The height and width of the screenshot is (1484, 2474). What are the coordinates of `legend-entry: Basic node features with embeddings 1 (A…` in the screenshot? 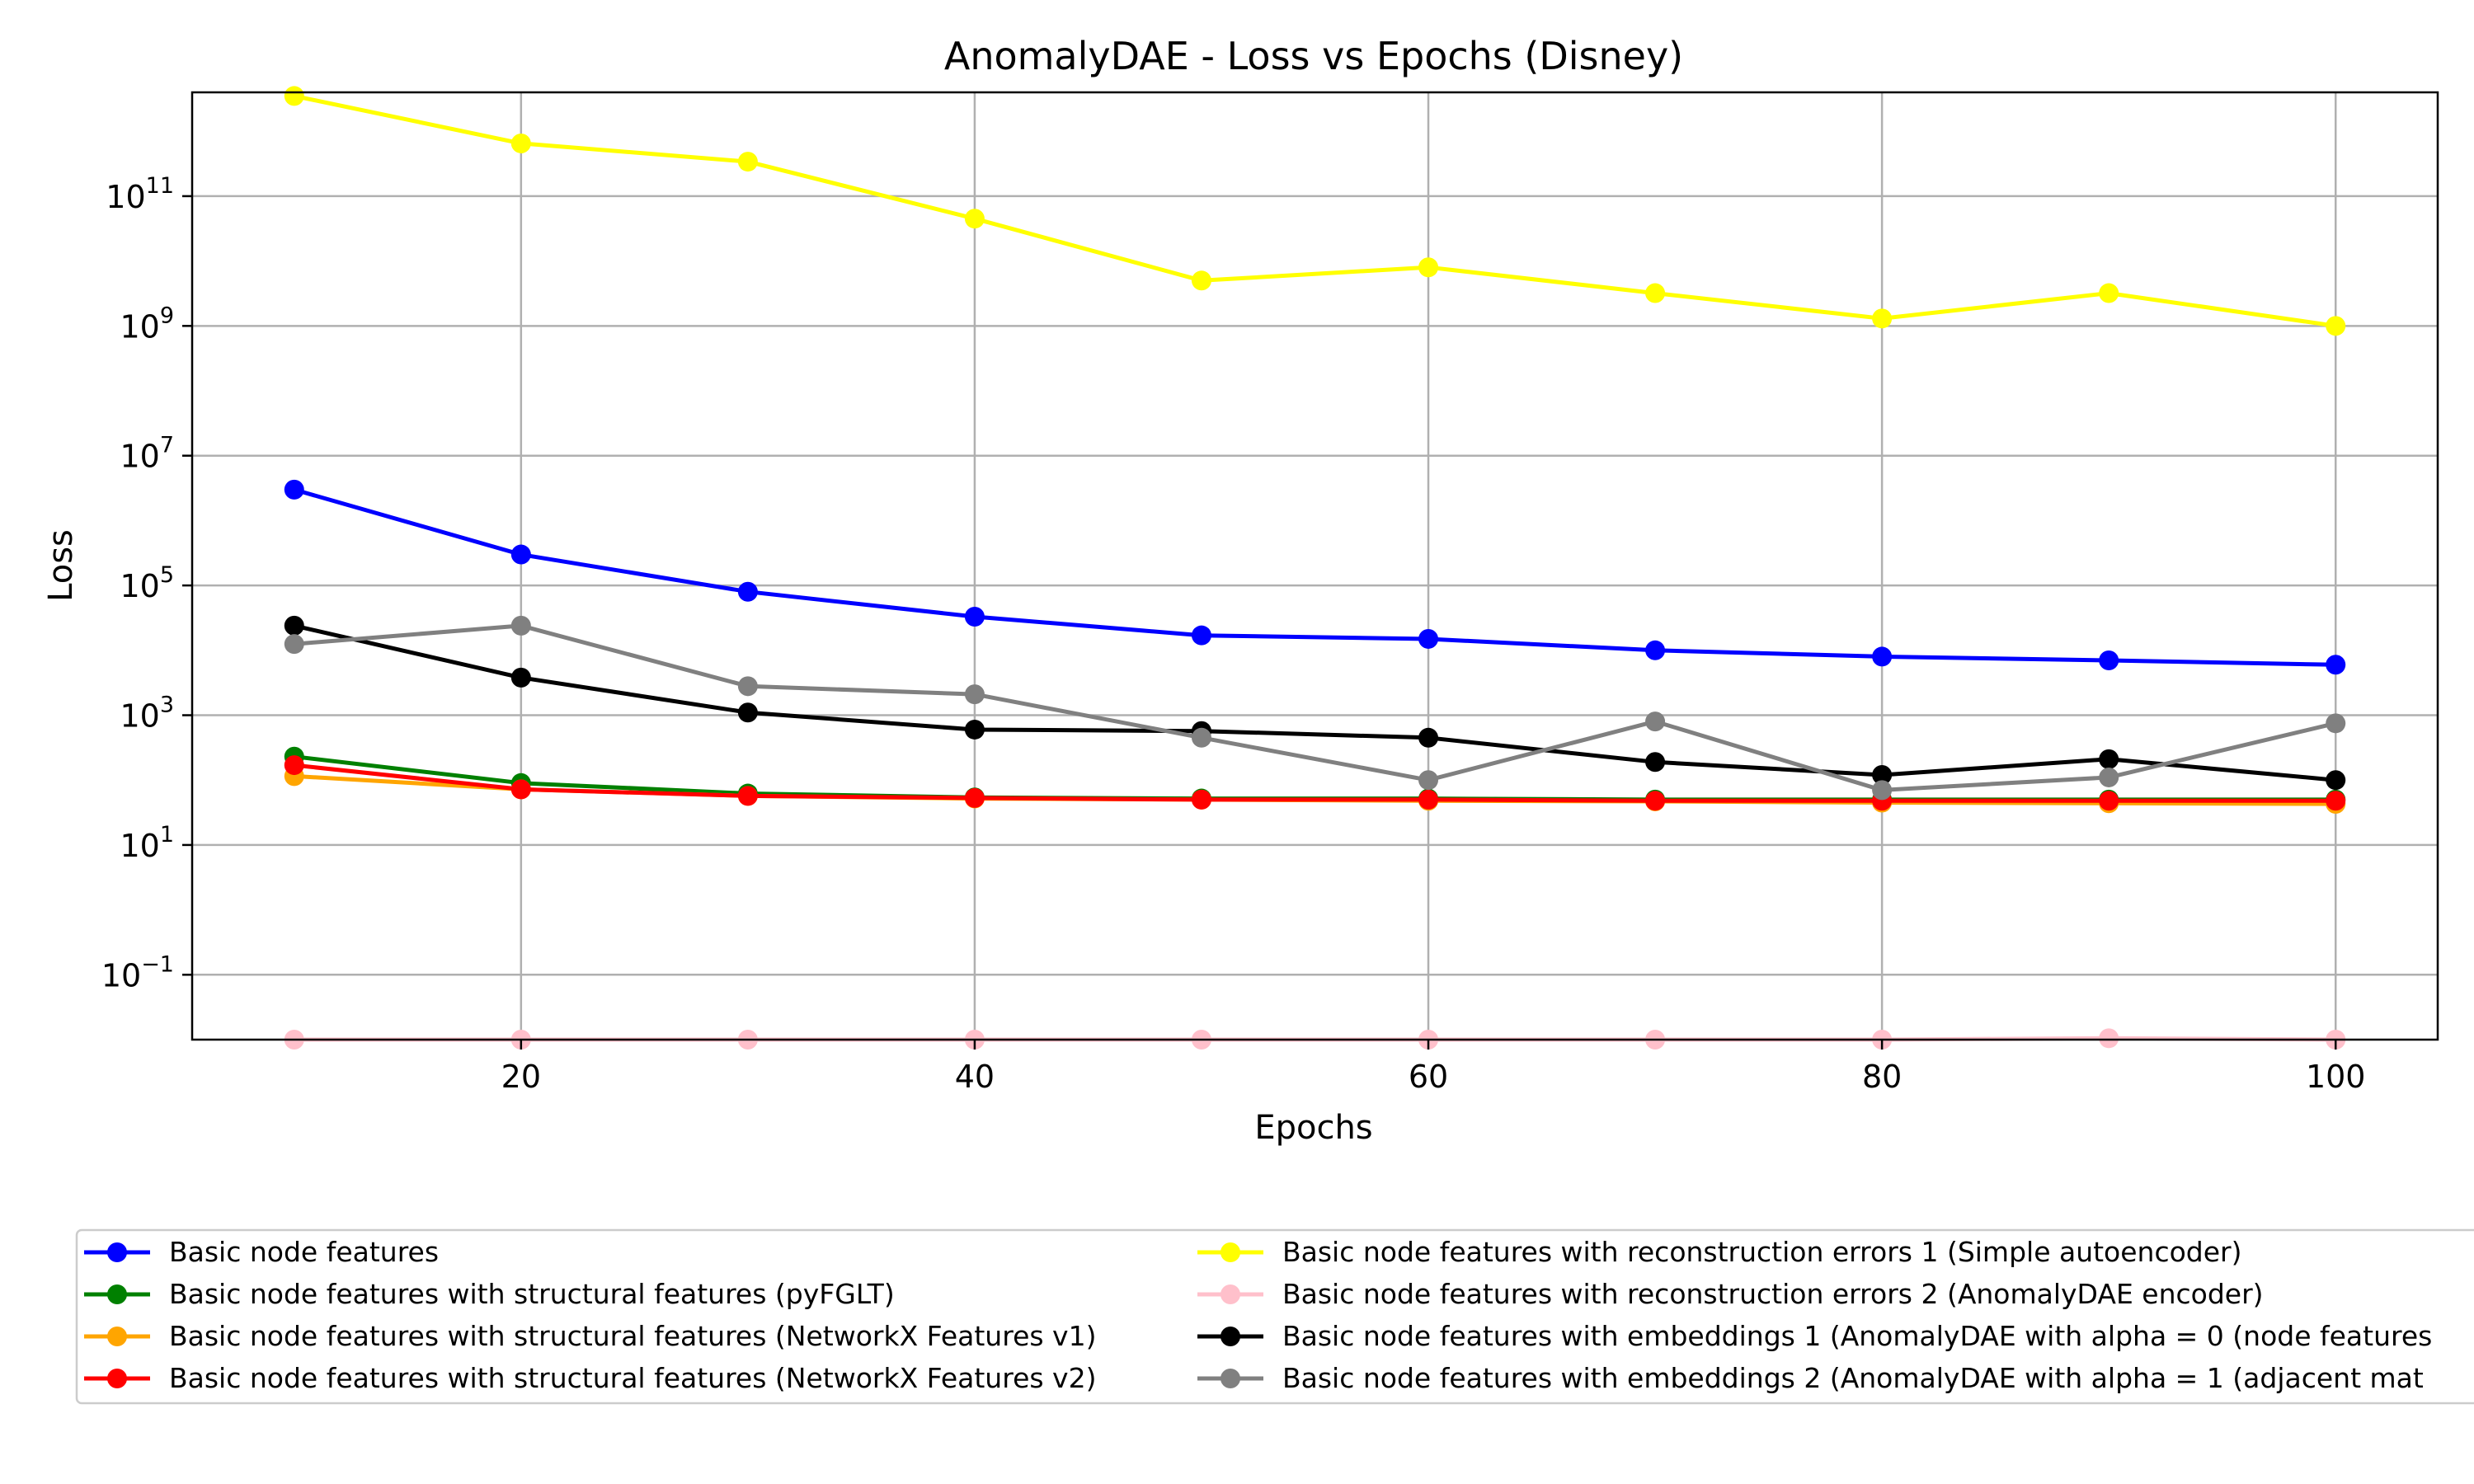 It's located at (1814, 1336).